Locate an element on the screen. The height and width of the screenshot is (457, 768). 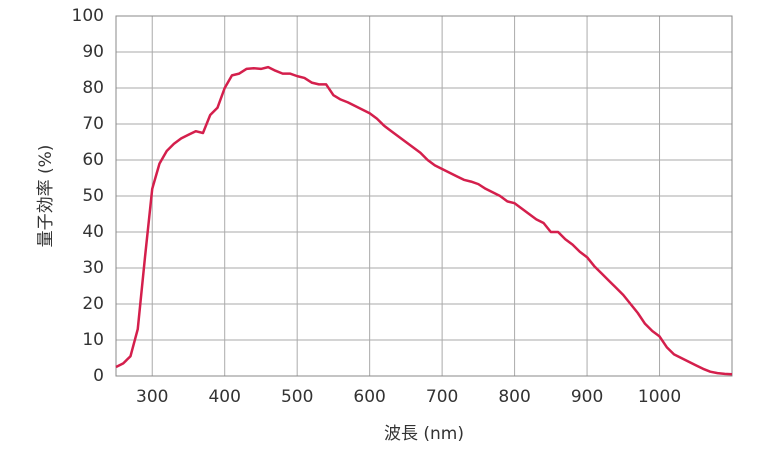
y-tick-label: 20 is located at coordinates (93, 304).